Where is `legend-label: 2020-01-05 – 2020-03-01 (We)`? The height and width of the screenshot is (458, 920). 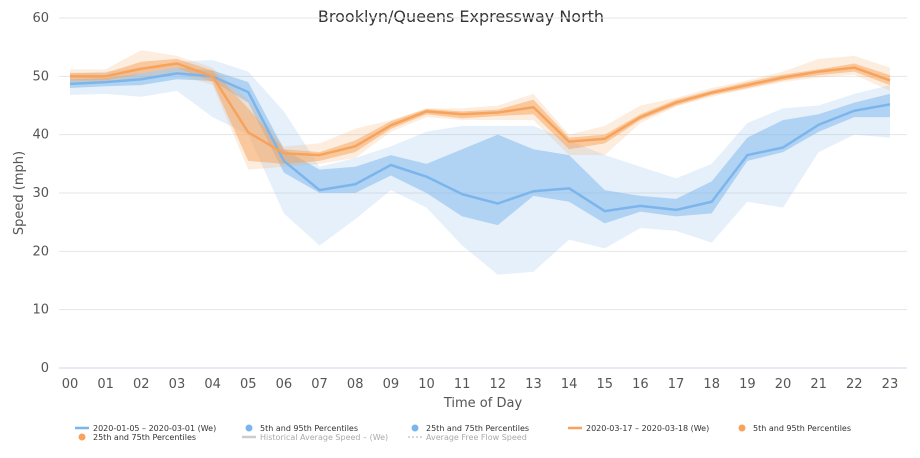 legend-label: 2020-01-05 – 2020-03-01 (We) is located at coordinates (154, 428).